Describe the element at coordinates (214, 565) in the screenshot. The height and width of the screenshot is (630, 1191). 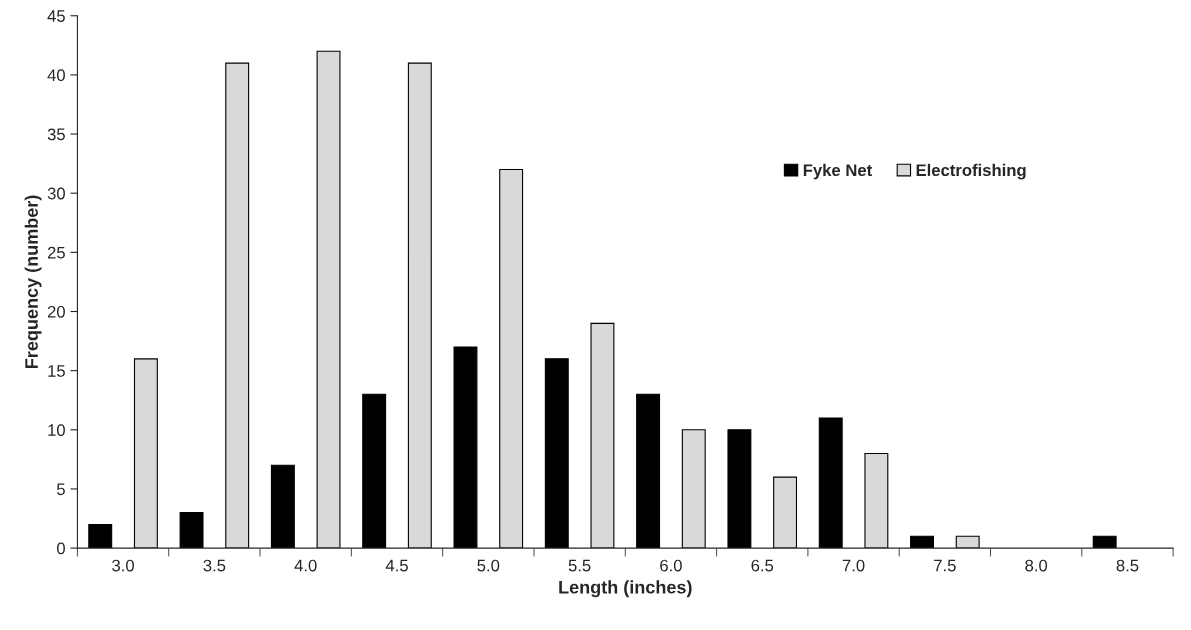
I see `x-tick-label: 3.5` at that location.